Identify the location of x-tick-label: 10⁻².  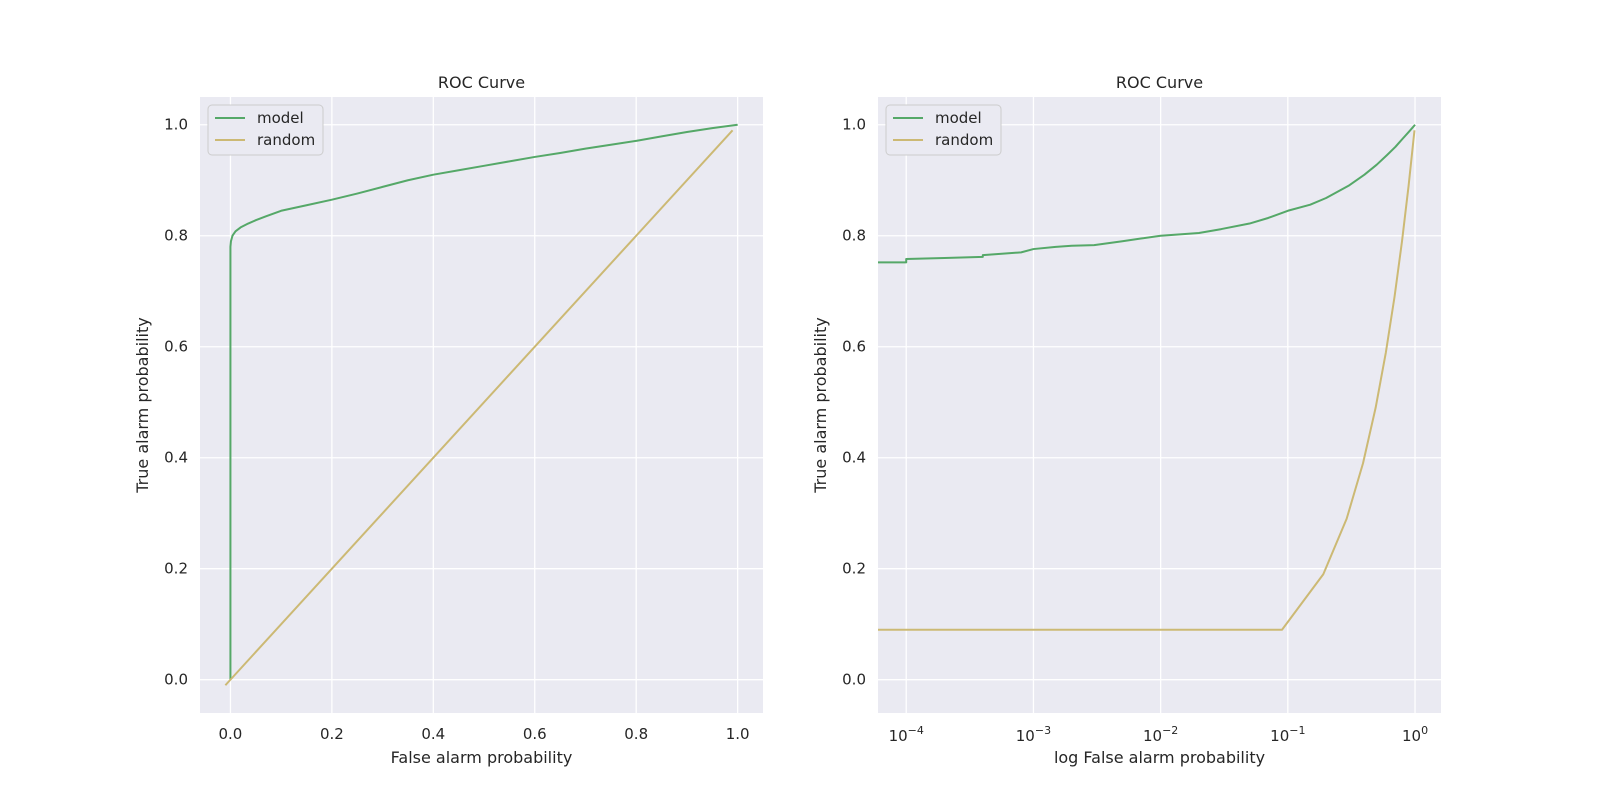
(1160, 734).